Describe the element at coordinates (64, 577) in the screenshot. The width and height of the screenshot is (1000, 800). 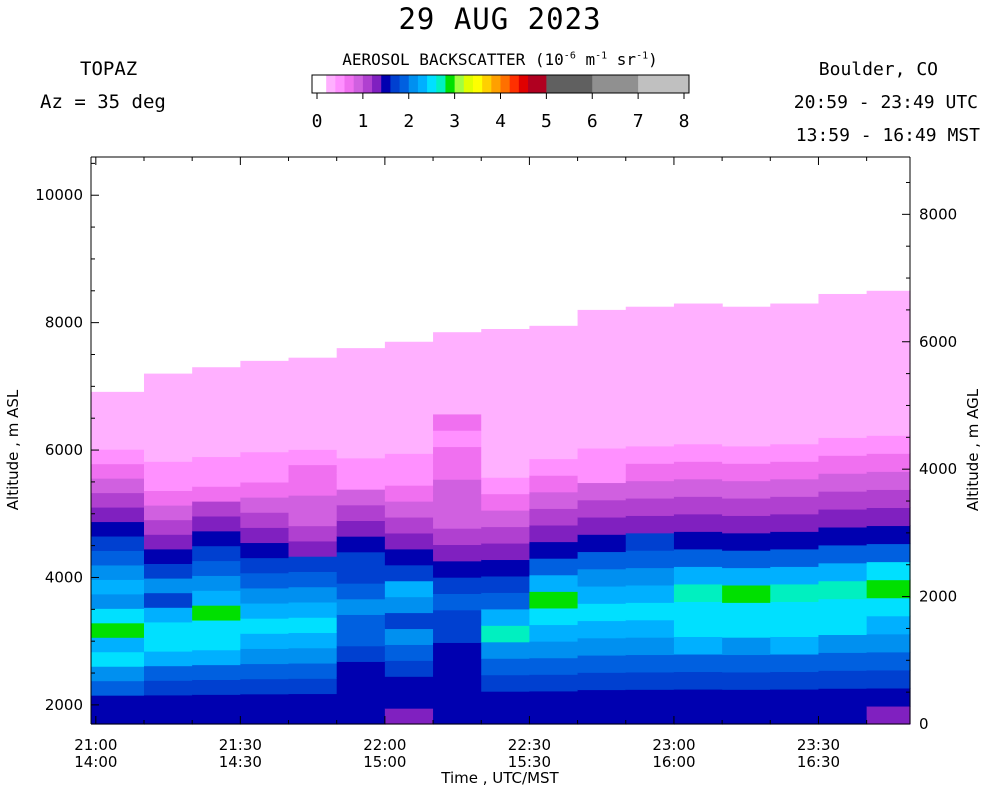
I see `y-tick-label-left: 4000` at that location.